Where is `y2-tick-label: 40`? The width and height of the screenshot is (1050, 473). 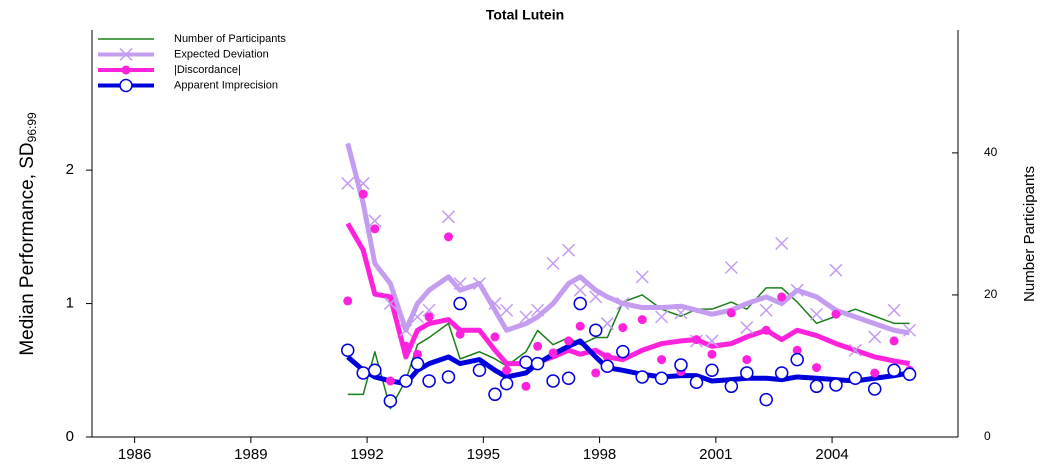
y2-tick-label: 40 is located at coordinates (991, 152).